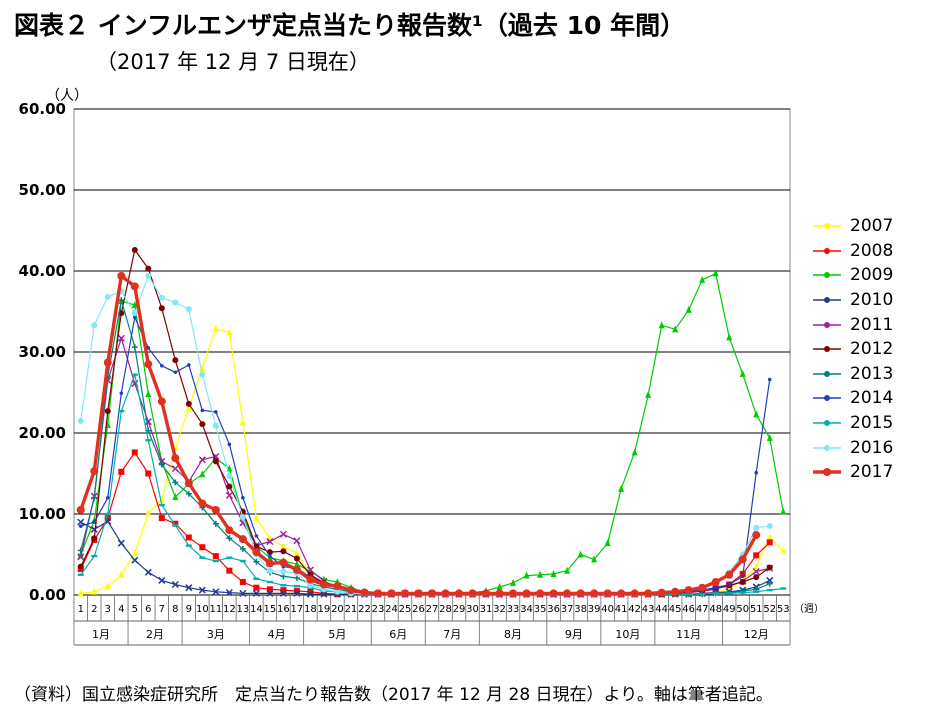  What do you see at coordinates (47, 595) in the screenshot?
I see `y-tick-label: 0.00` at bounding box center [47, 595].